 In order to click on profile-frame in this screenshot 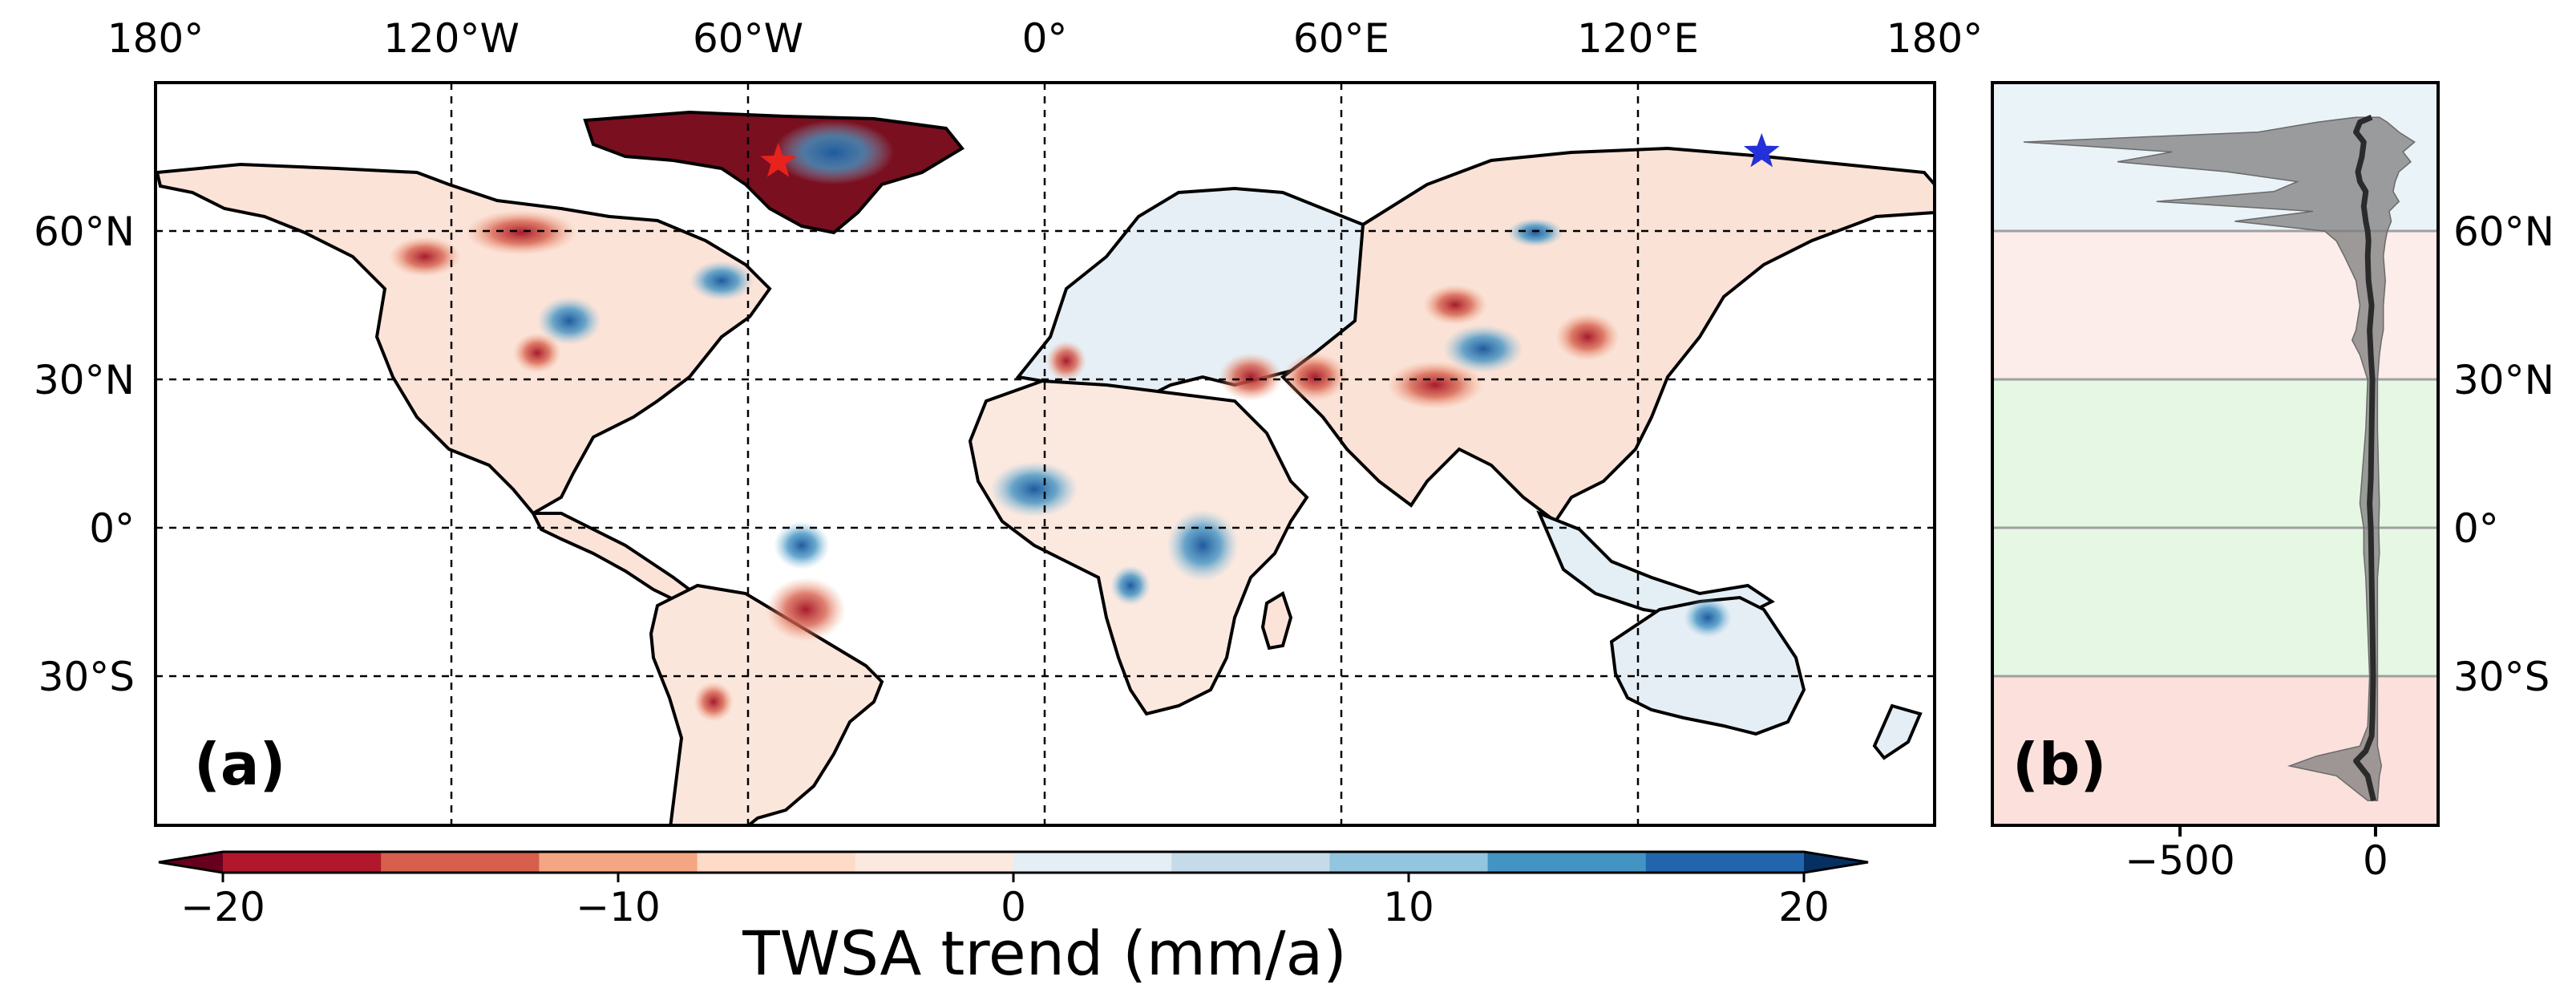, I will do `click(2215, 454)`.